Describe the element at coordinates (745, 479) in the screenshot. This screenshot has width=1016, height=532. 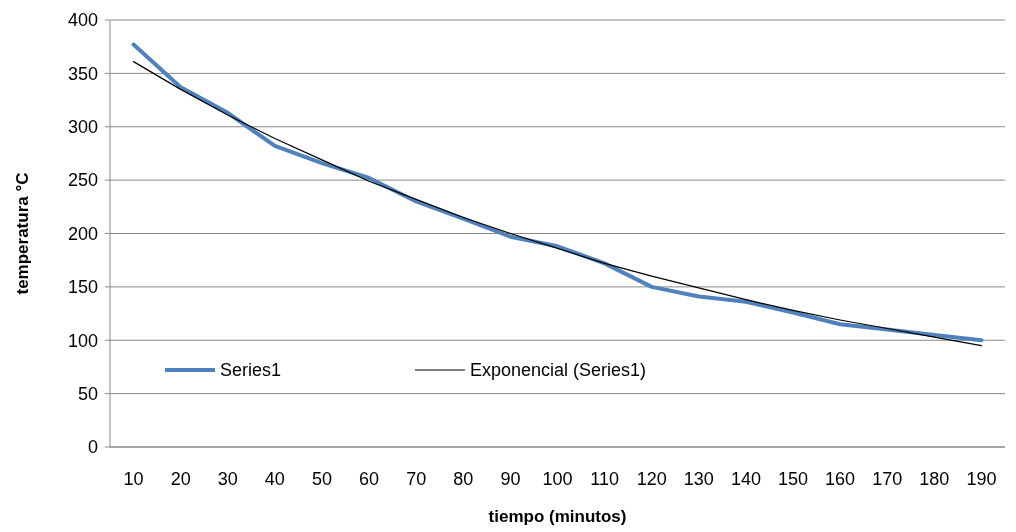
I see `x-tick-label: 140` at that location.